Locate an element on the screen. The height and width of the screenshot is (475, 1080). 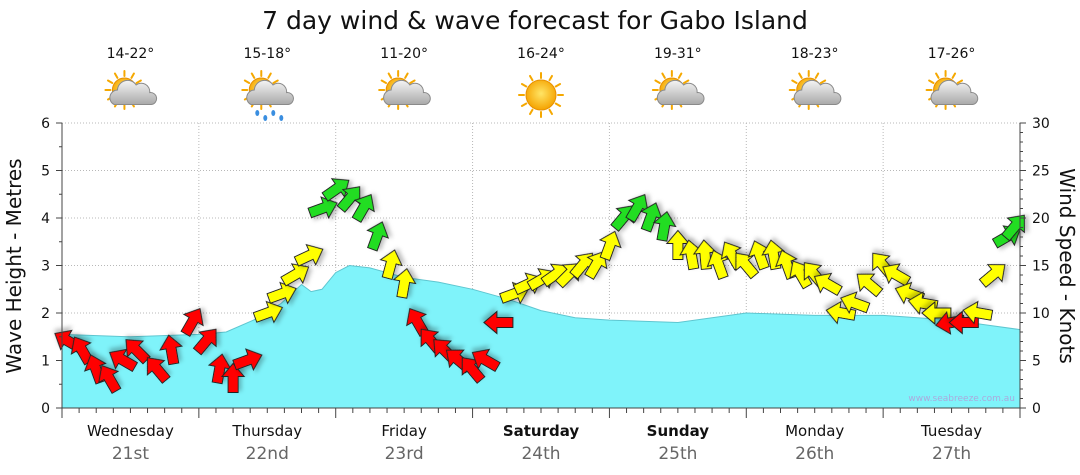
day-date-label: 26th is located at coordinates (814, 454).